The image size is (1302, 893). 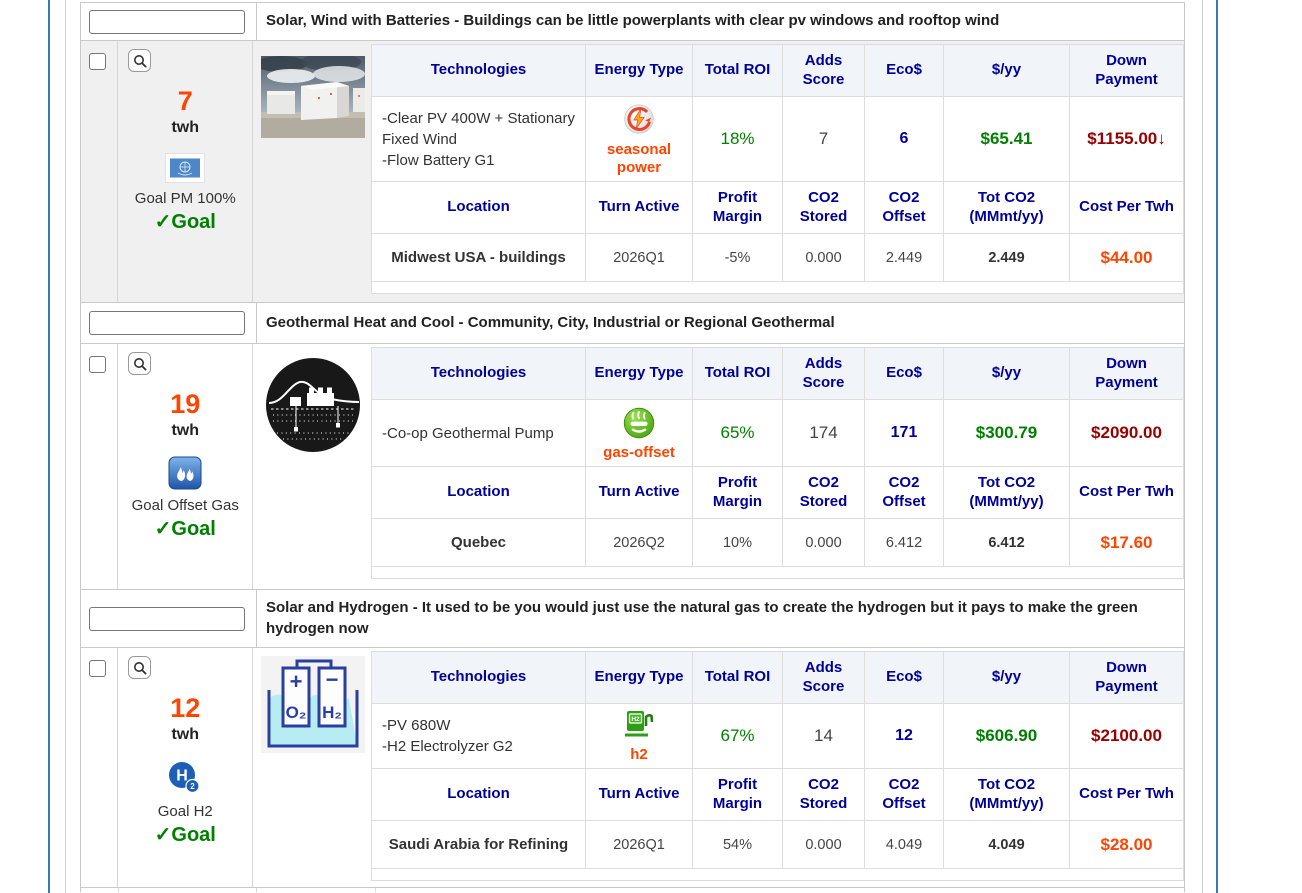 I want to click on svg-text: 2, so click(x=193, y=786).